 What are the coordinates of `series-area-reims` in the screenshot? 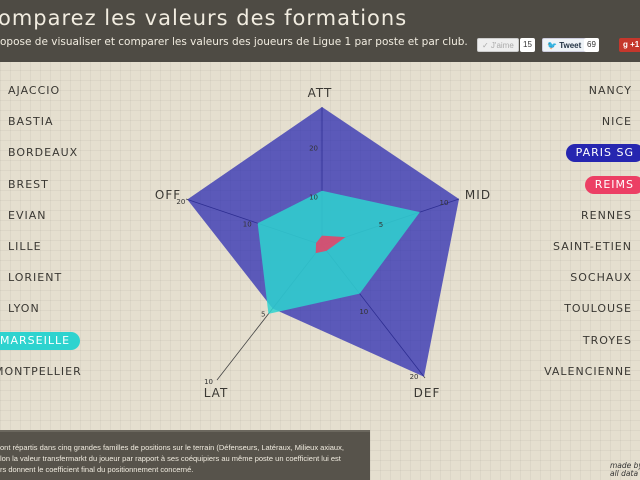 It's located at (330, 244).